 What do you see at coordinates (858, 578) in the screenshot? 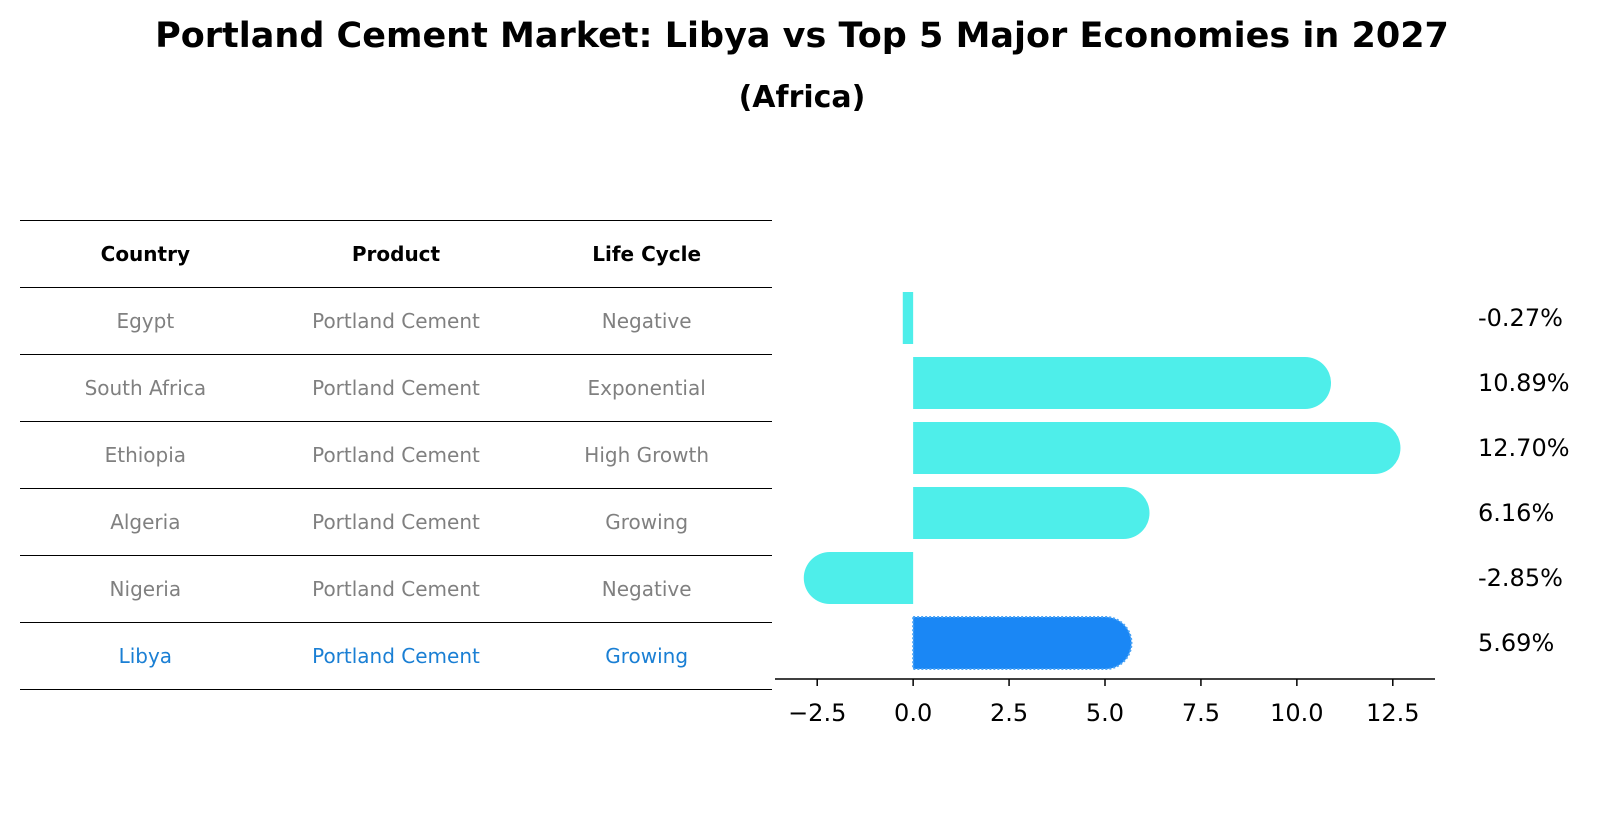
I see `bar-nigeria` at bounding box center [858, 578].